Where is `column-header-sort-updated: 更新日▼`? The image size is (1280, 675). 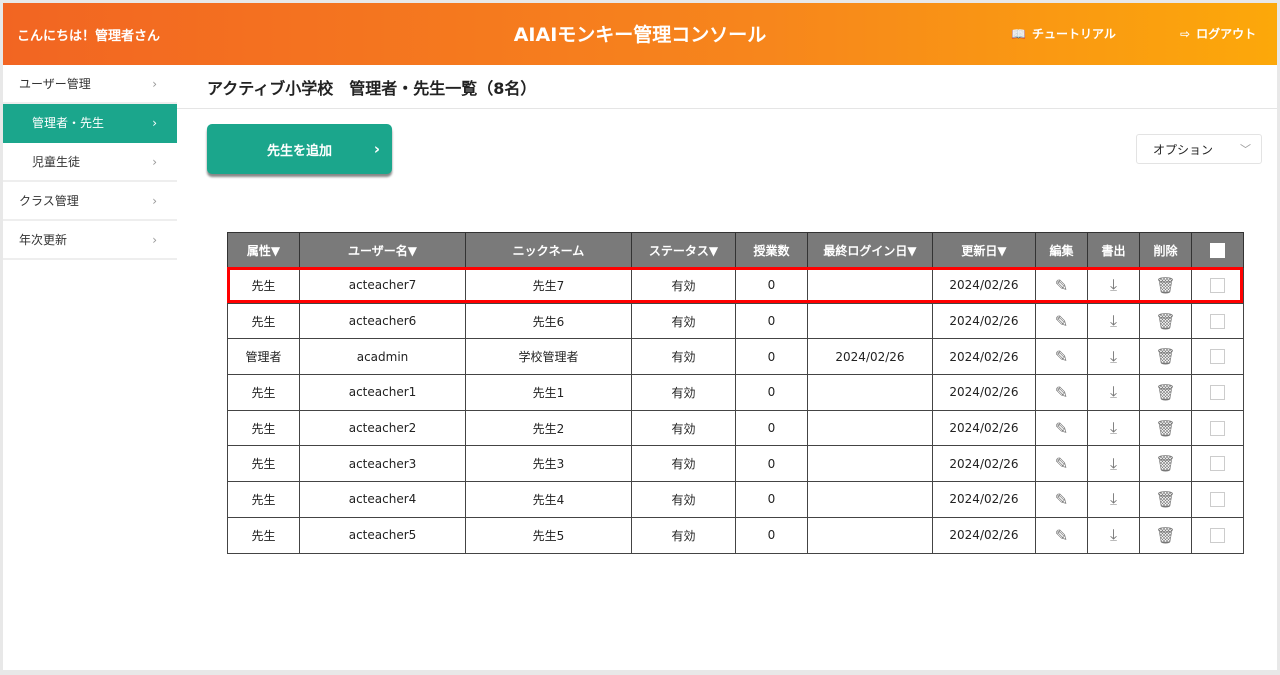 column-header-sort-updated: 更新日▼ is located at coordinates (984, 250).